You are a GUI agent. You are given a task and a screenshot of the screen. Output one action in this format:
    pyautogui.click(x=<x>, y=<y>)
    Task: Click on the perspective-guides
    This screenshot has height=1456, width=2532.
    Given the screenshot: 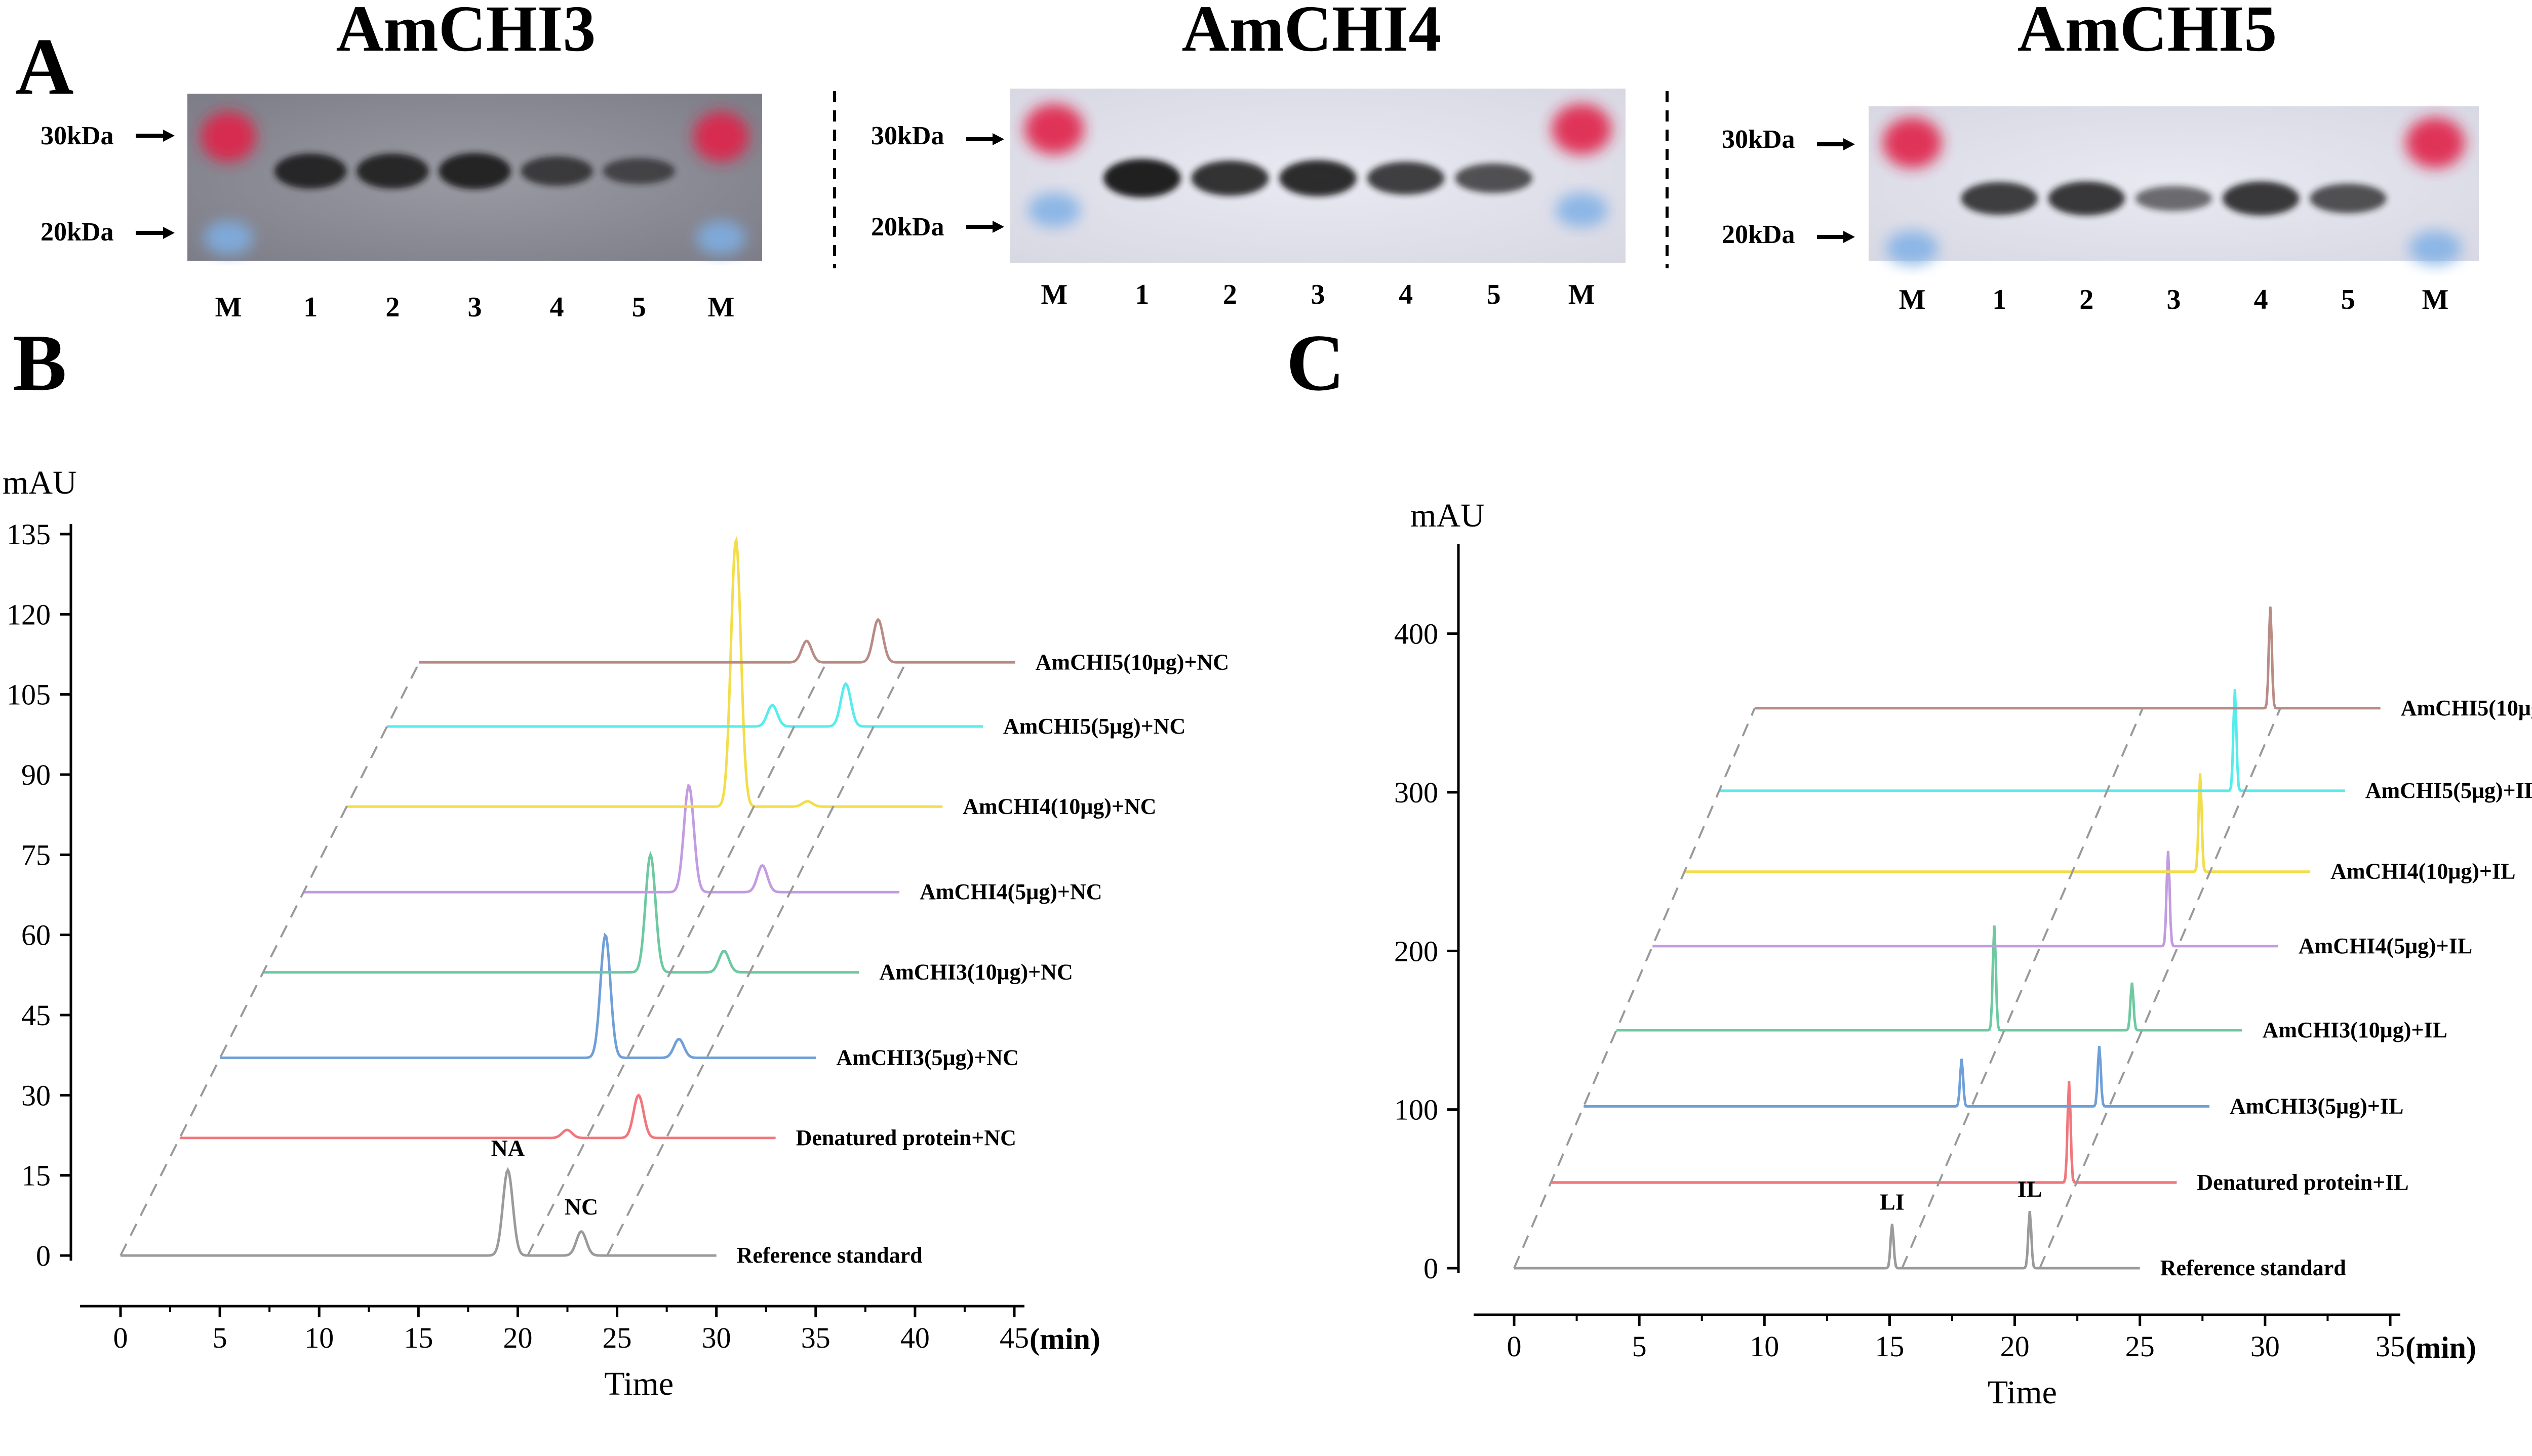 What is the action you would take?
    pyautogui.click(x=513, y=959)
    